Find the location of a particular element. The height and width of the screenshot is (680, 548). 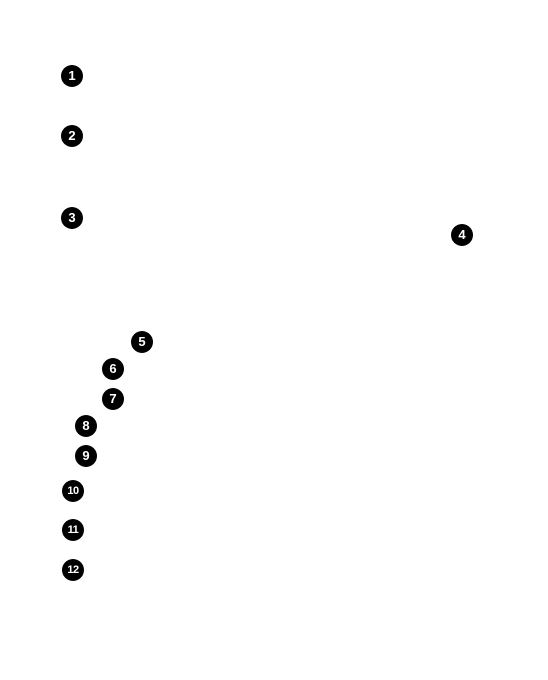

callout-marker-1: 1 is located at coordinates (72, 76).